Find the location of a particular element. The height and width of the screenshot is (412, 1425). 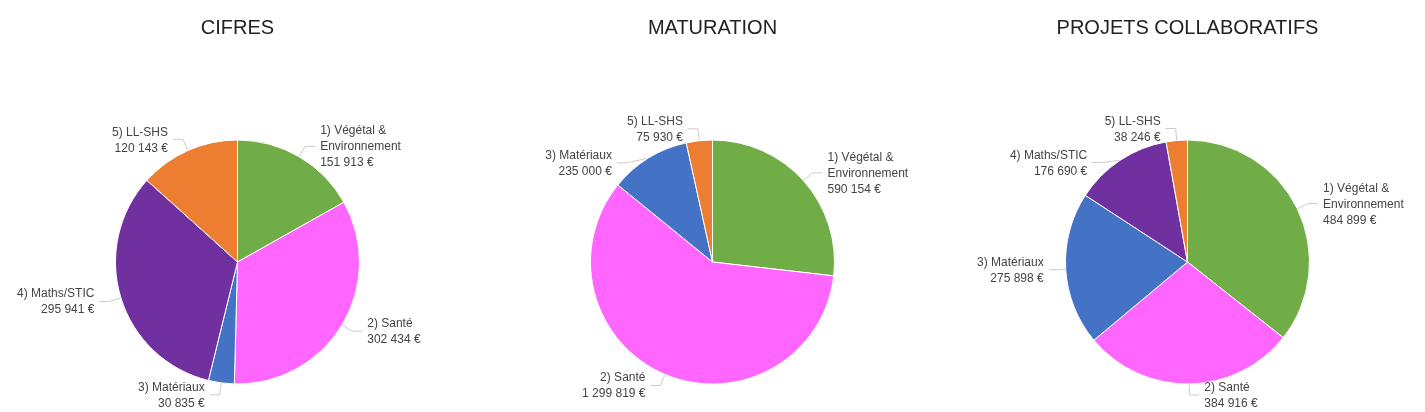

data-label: 275 898 € is located at coordinates (1017, 277).